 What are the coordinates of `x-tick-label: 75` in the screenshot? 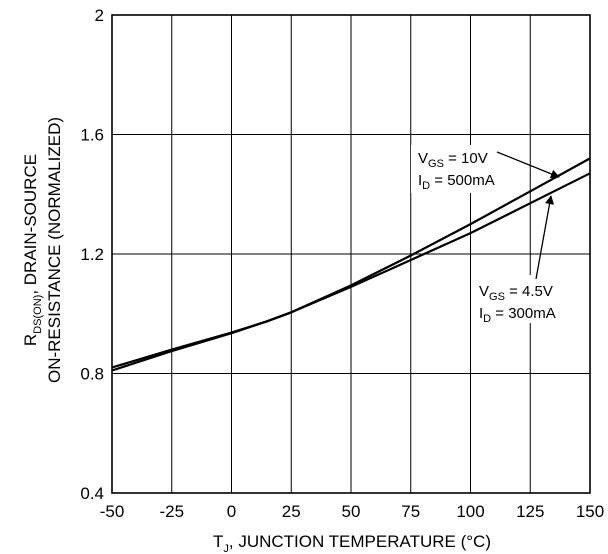 It's located at (410, 511).